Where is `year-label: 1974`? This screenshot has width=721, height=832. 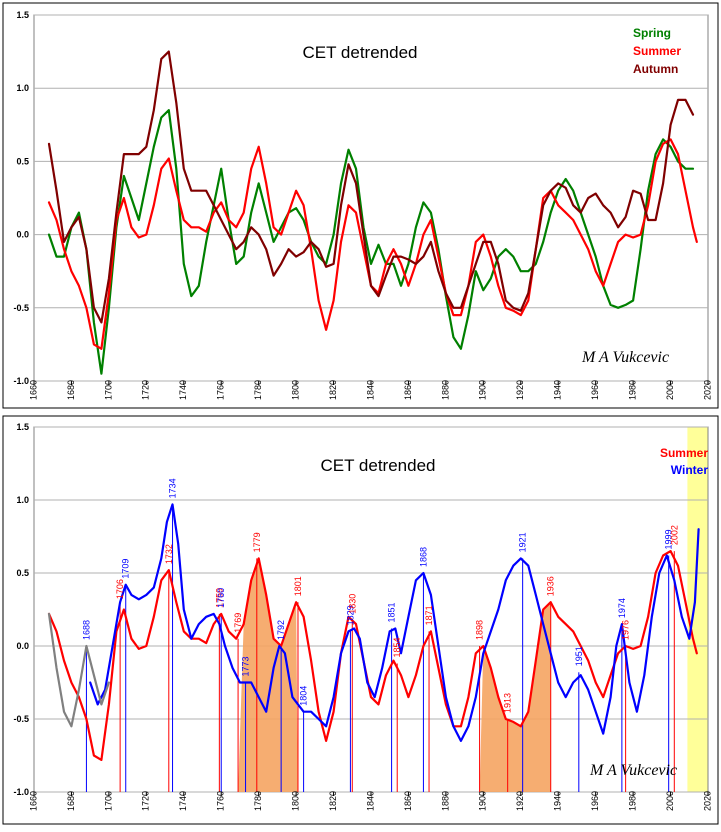
year-label: 1974 is located at coordinates (622, 608).